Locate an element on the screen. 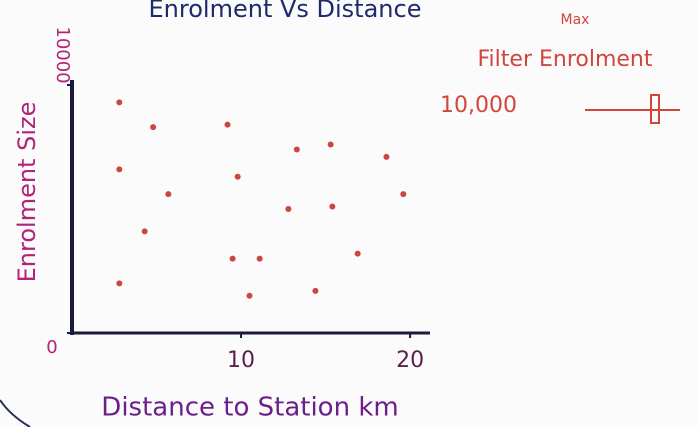  y-axis-label: Enrolment Size is located at coordinates (27, 192).